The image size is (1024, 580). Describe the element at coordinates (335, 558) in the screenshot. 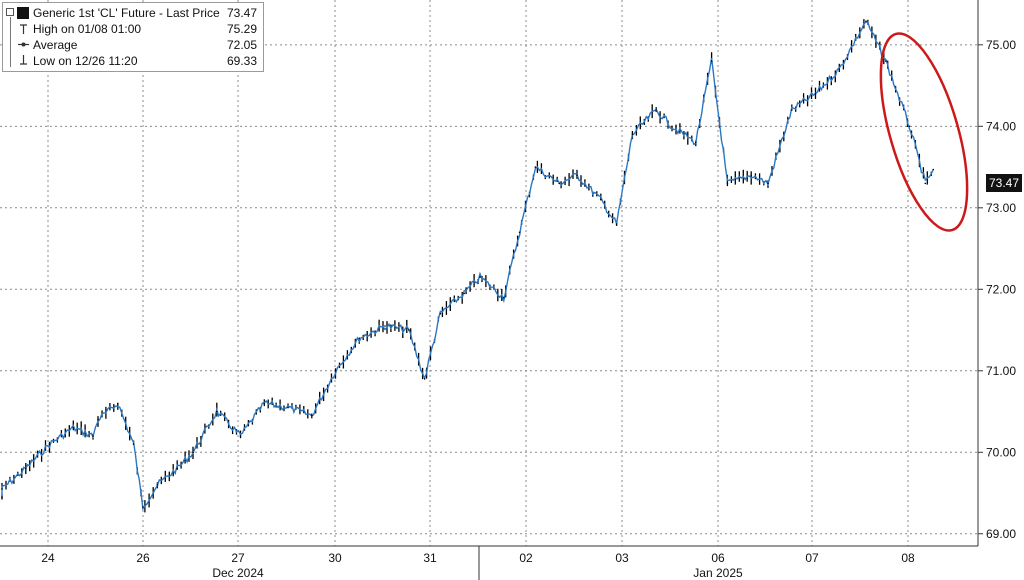

I see `x-tick-label: 30` at that location.